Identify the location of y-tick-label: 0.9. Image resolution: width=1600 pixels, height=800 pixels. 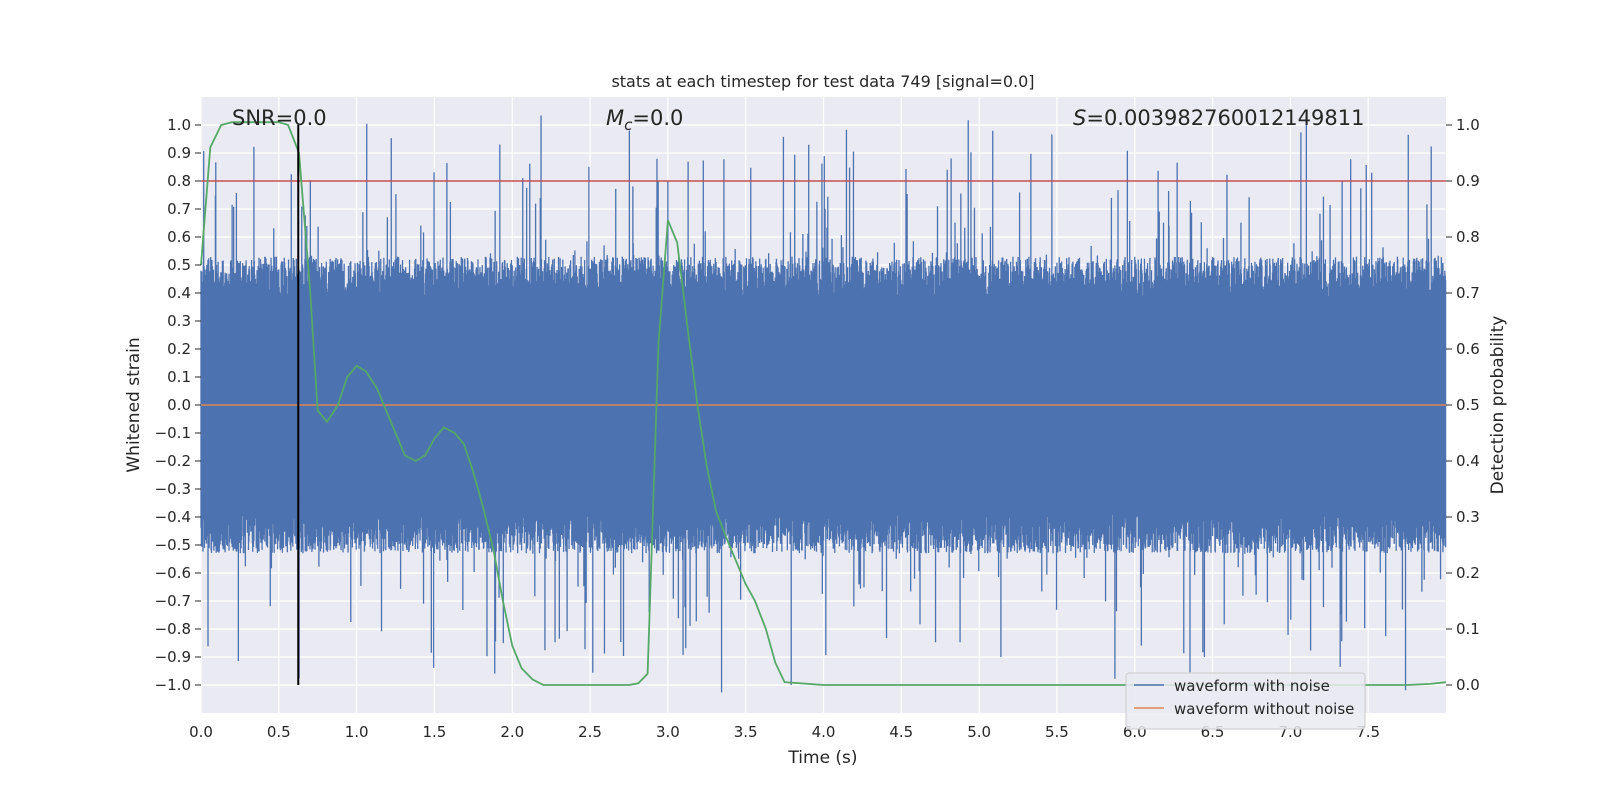
(179, 153).